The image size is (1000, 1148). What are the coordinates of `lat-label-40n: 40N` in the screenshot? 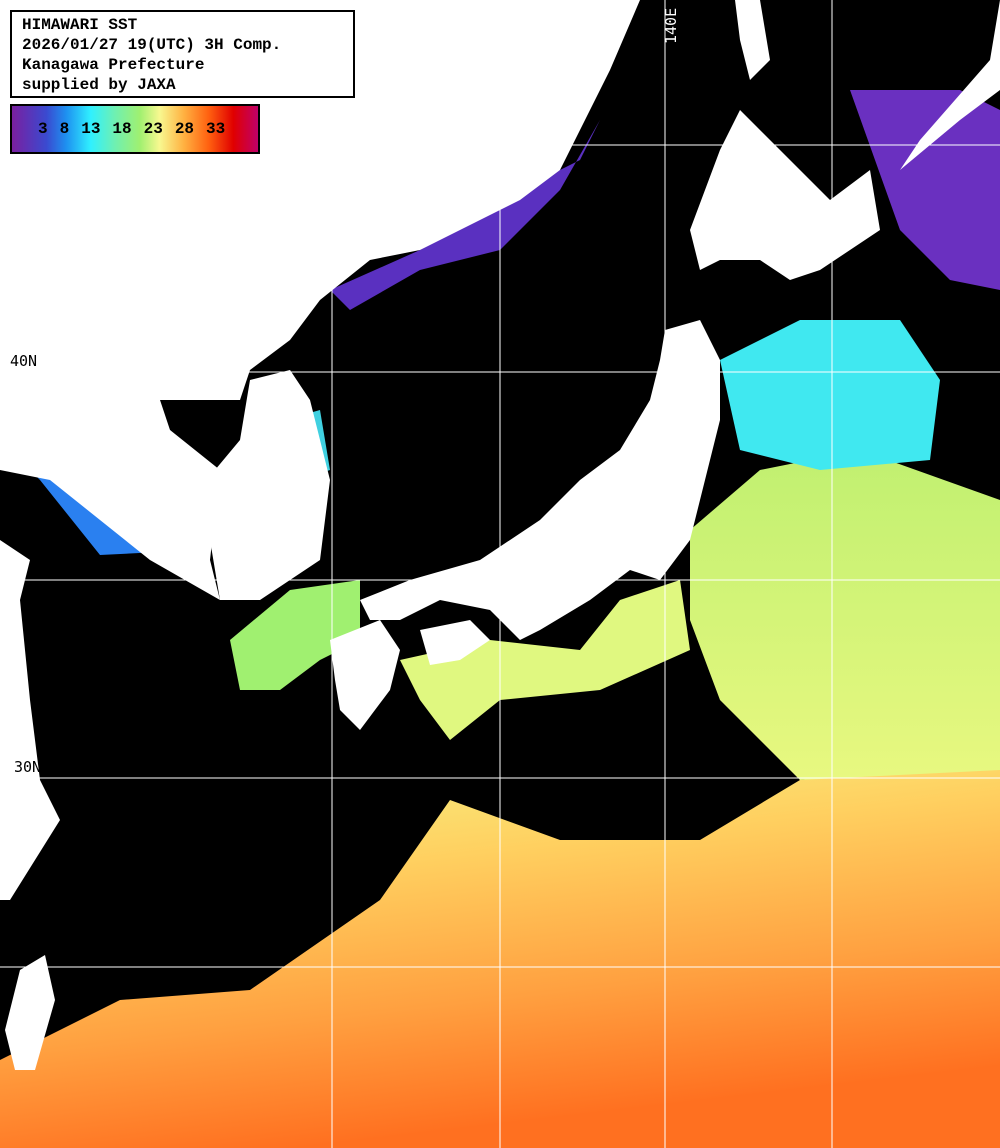 It's located at (24, 361).